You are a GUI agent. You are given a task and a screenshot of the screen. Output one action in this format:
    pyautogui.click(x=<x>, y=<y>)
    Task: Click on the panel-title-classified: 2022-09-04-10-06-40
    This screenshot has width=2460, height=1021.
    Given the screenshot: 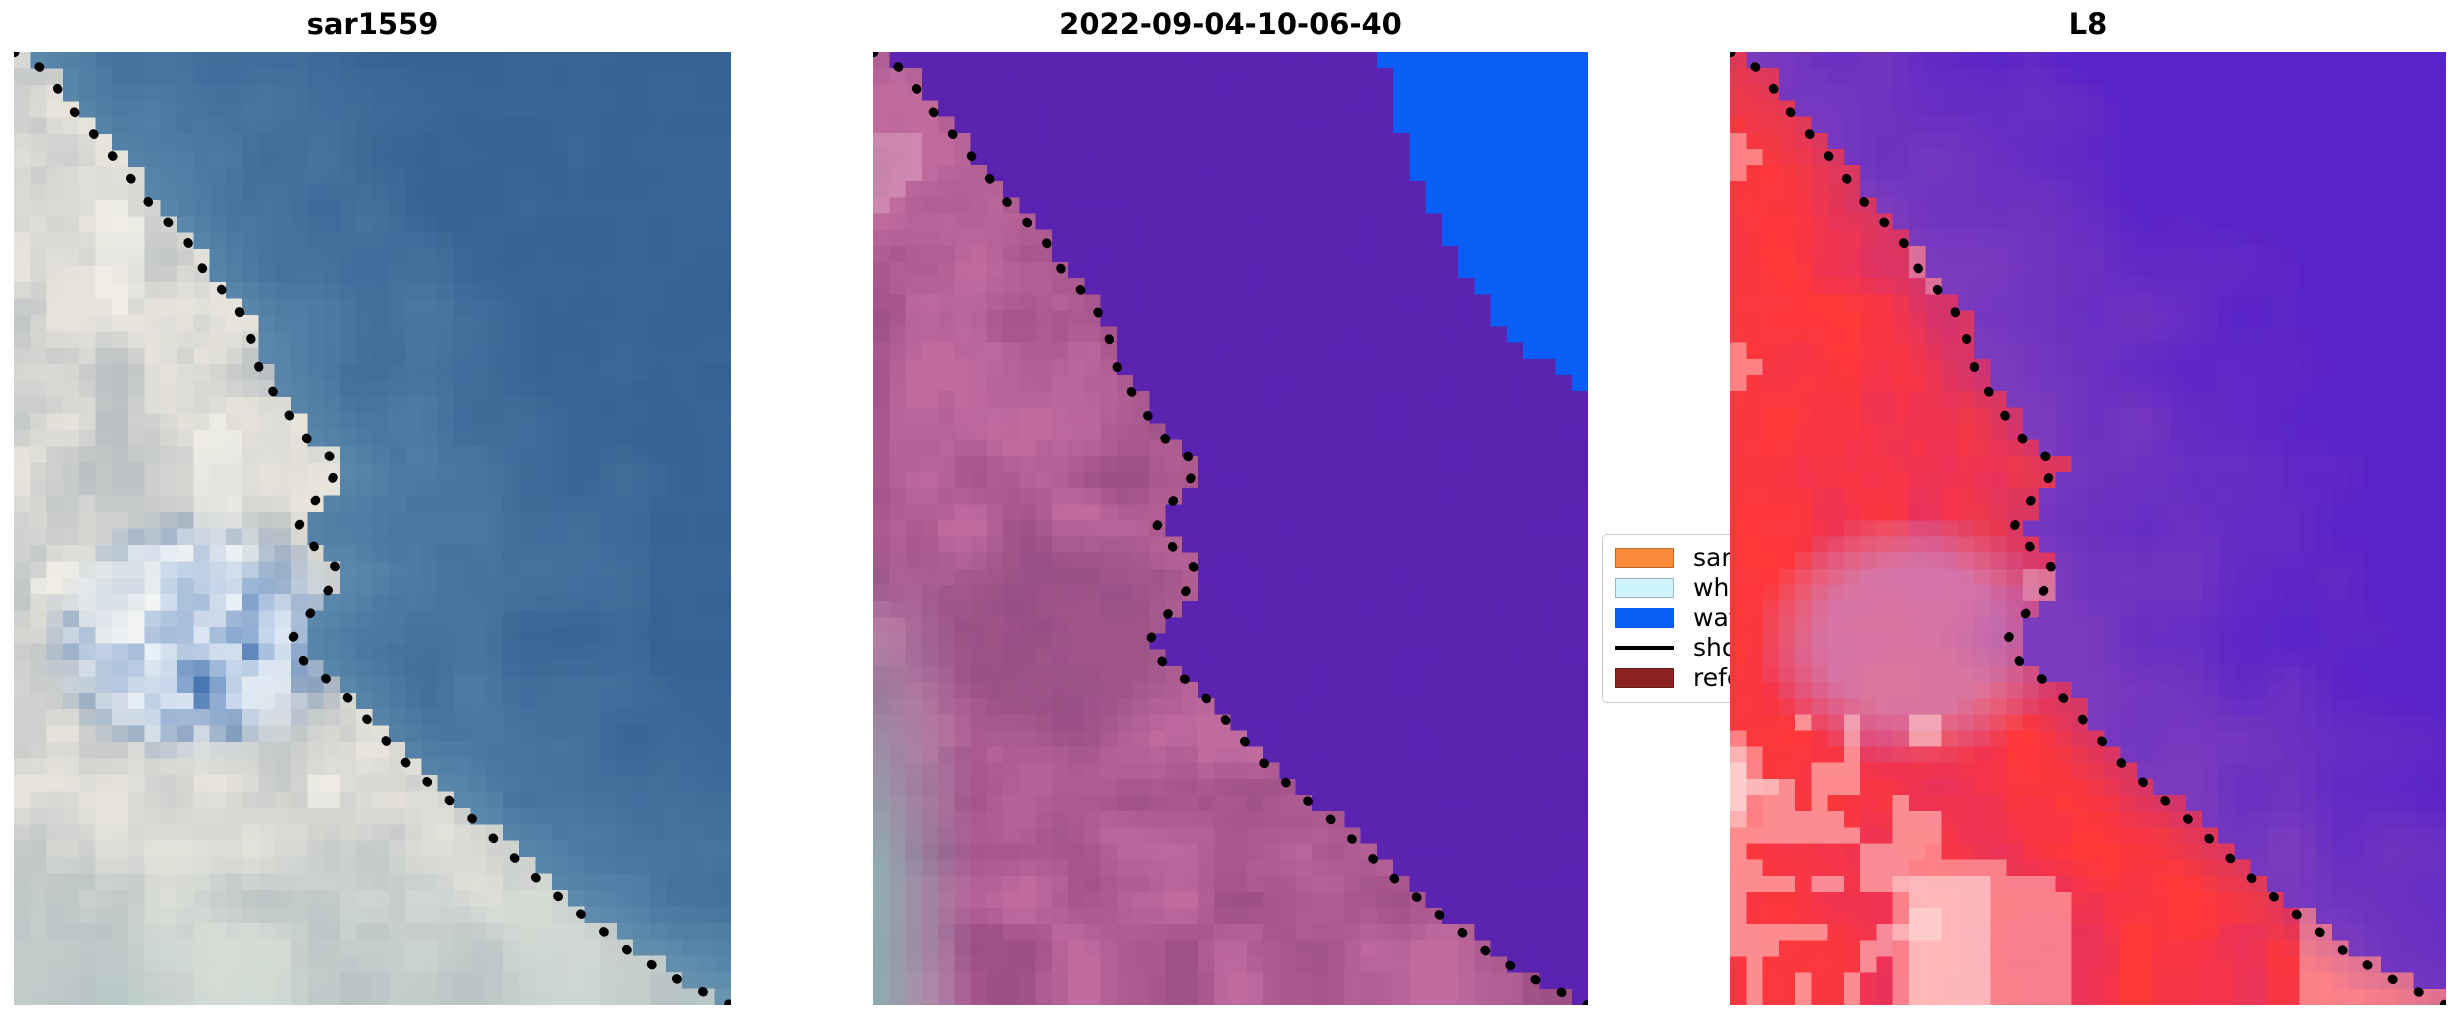 What is the action you would take?
    pyautogui.click(x=1230, y=24)
    